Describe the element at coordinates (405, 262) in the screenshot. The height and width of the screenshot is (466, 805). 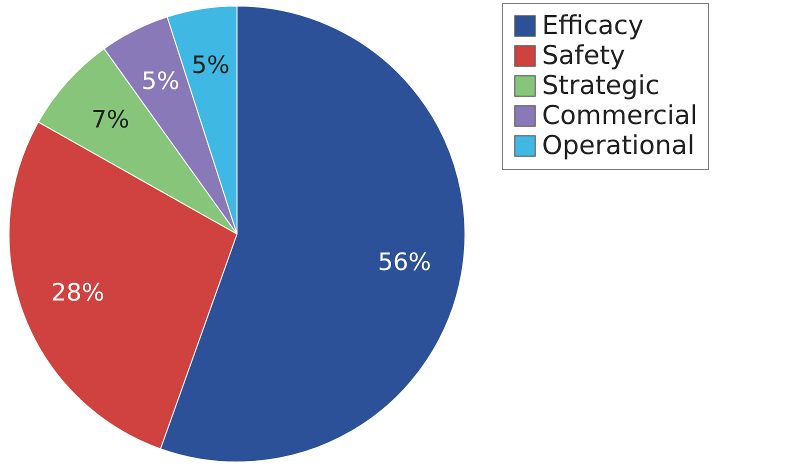
I see `data-label: 56%` at that location.